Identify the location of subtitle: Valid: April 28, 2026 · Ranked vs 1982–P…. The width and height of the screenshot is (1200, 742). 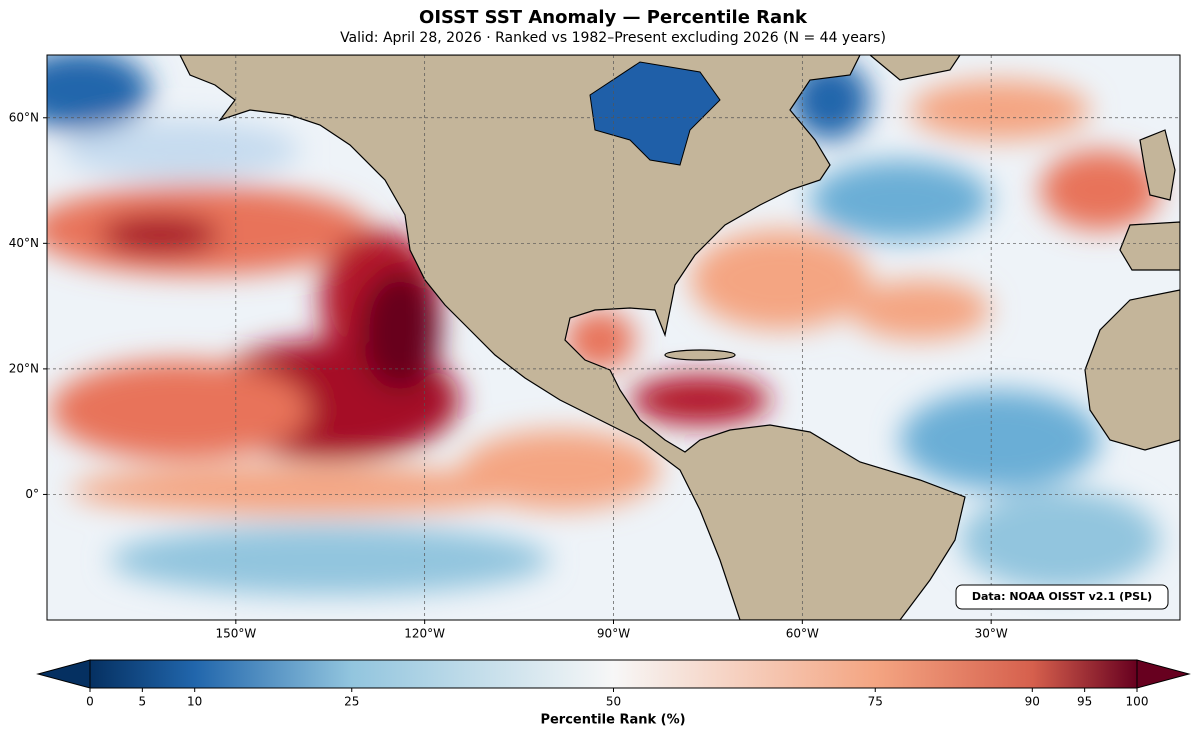
(613, 38).